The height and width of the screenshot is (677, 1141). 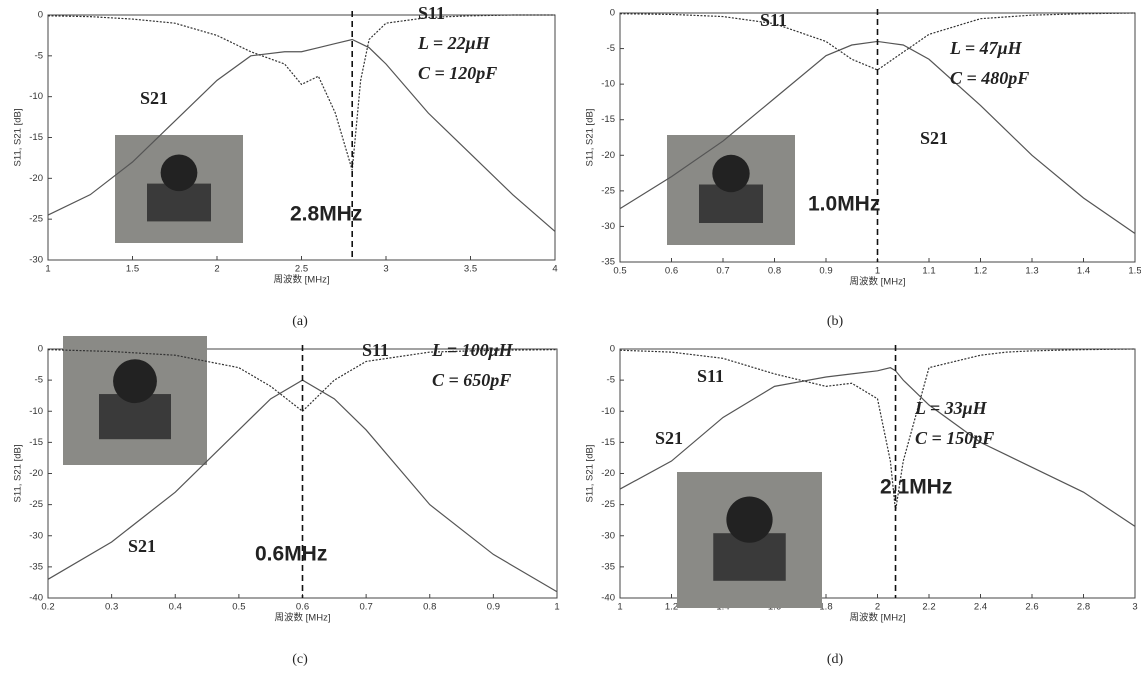 What do you see at coordinates (916, 487) in the screenshot?
I see `marker-label: 2.1MHz` at bounding box center [916, 487].